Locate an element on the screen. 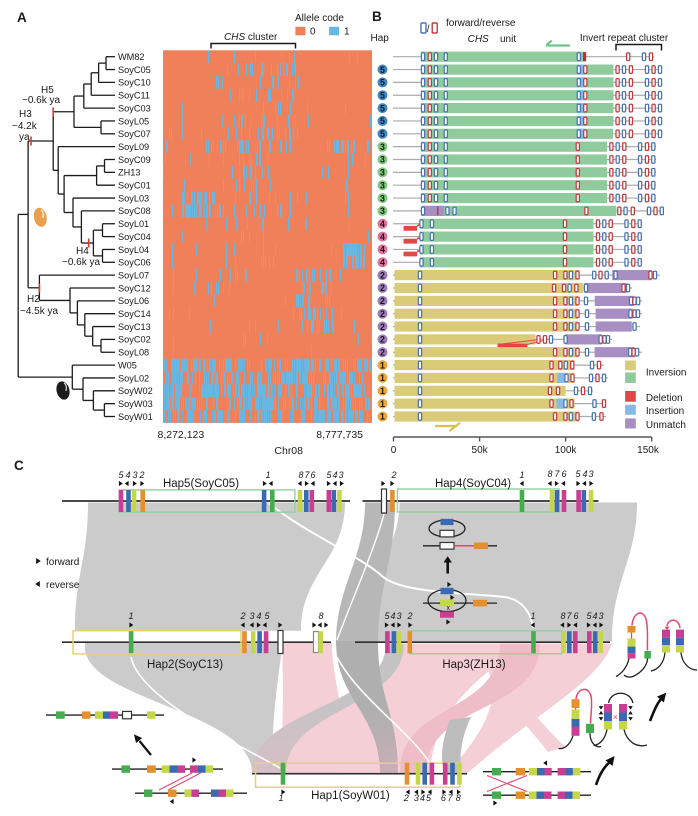  svg-text: SoyW02 is located at coordinates (135, 391).